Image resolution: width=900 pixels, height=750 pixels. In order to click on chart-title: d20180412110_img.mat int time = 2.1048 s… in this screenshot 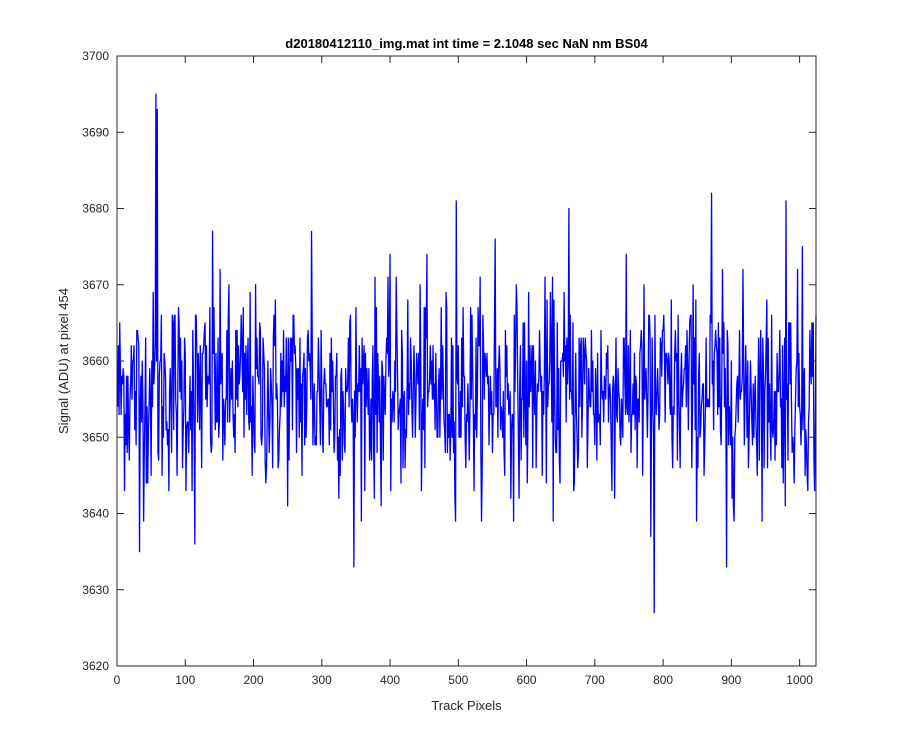, I will do `click(466, 43)`.